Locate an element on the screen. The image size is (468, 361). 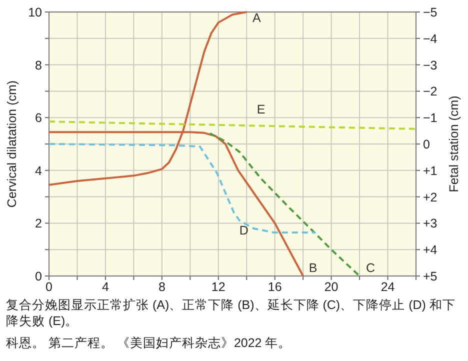
y2-tick-label: +1 is located at coordinates (430, 171).